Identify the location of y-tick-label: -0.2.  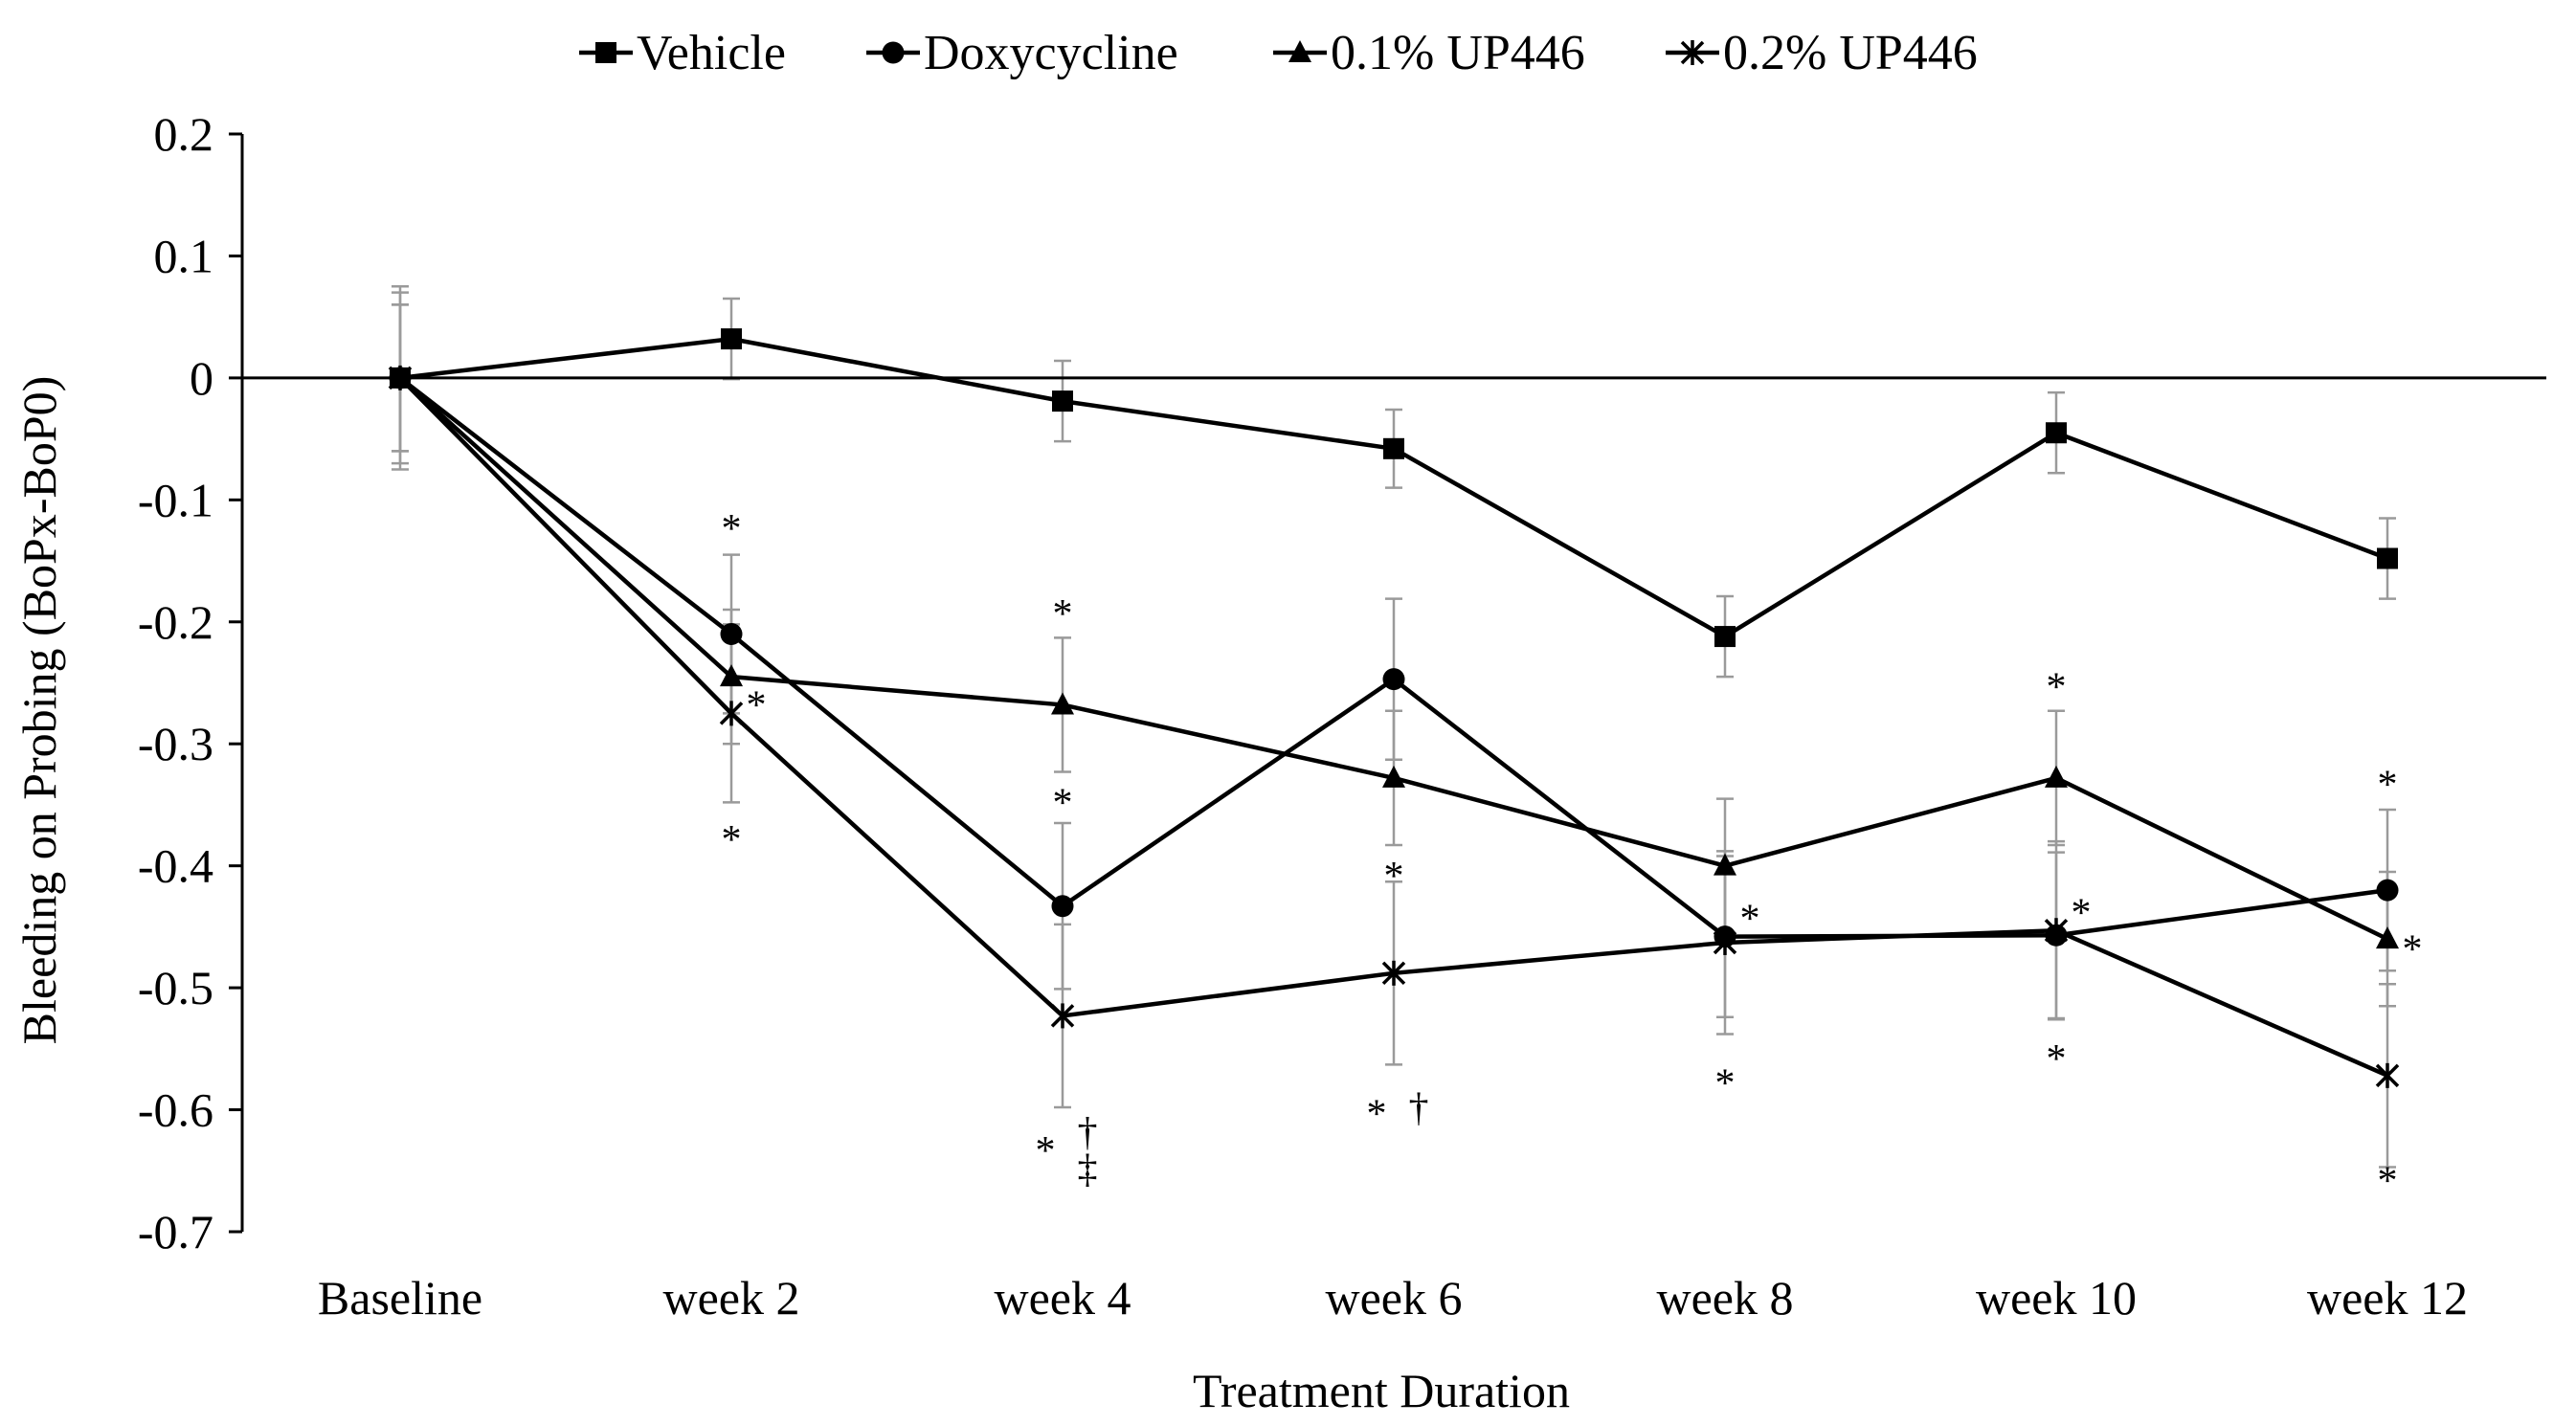
(176, 622).